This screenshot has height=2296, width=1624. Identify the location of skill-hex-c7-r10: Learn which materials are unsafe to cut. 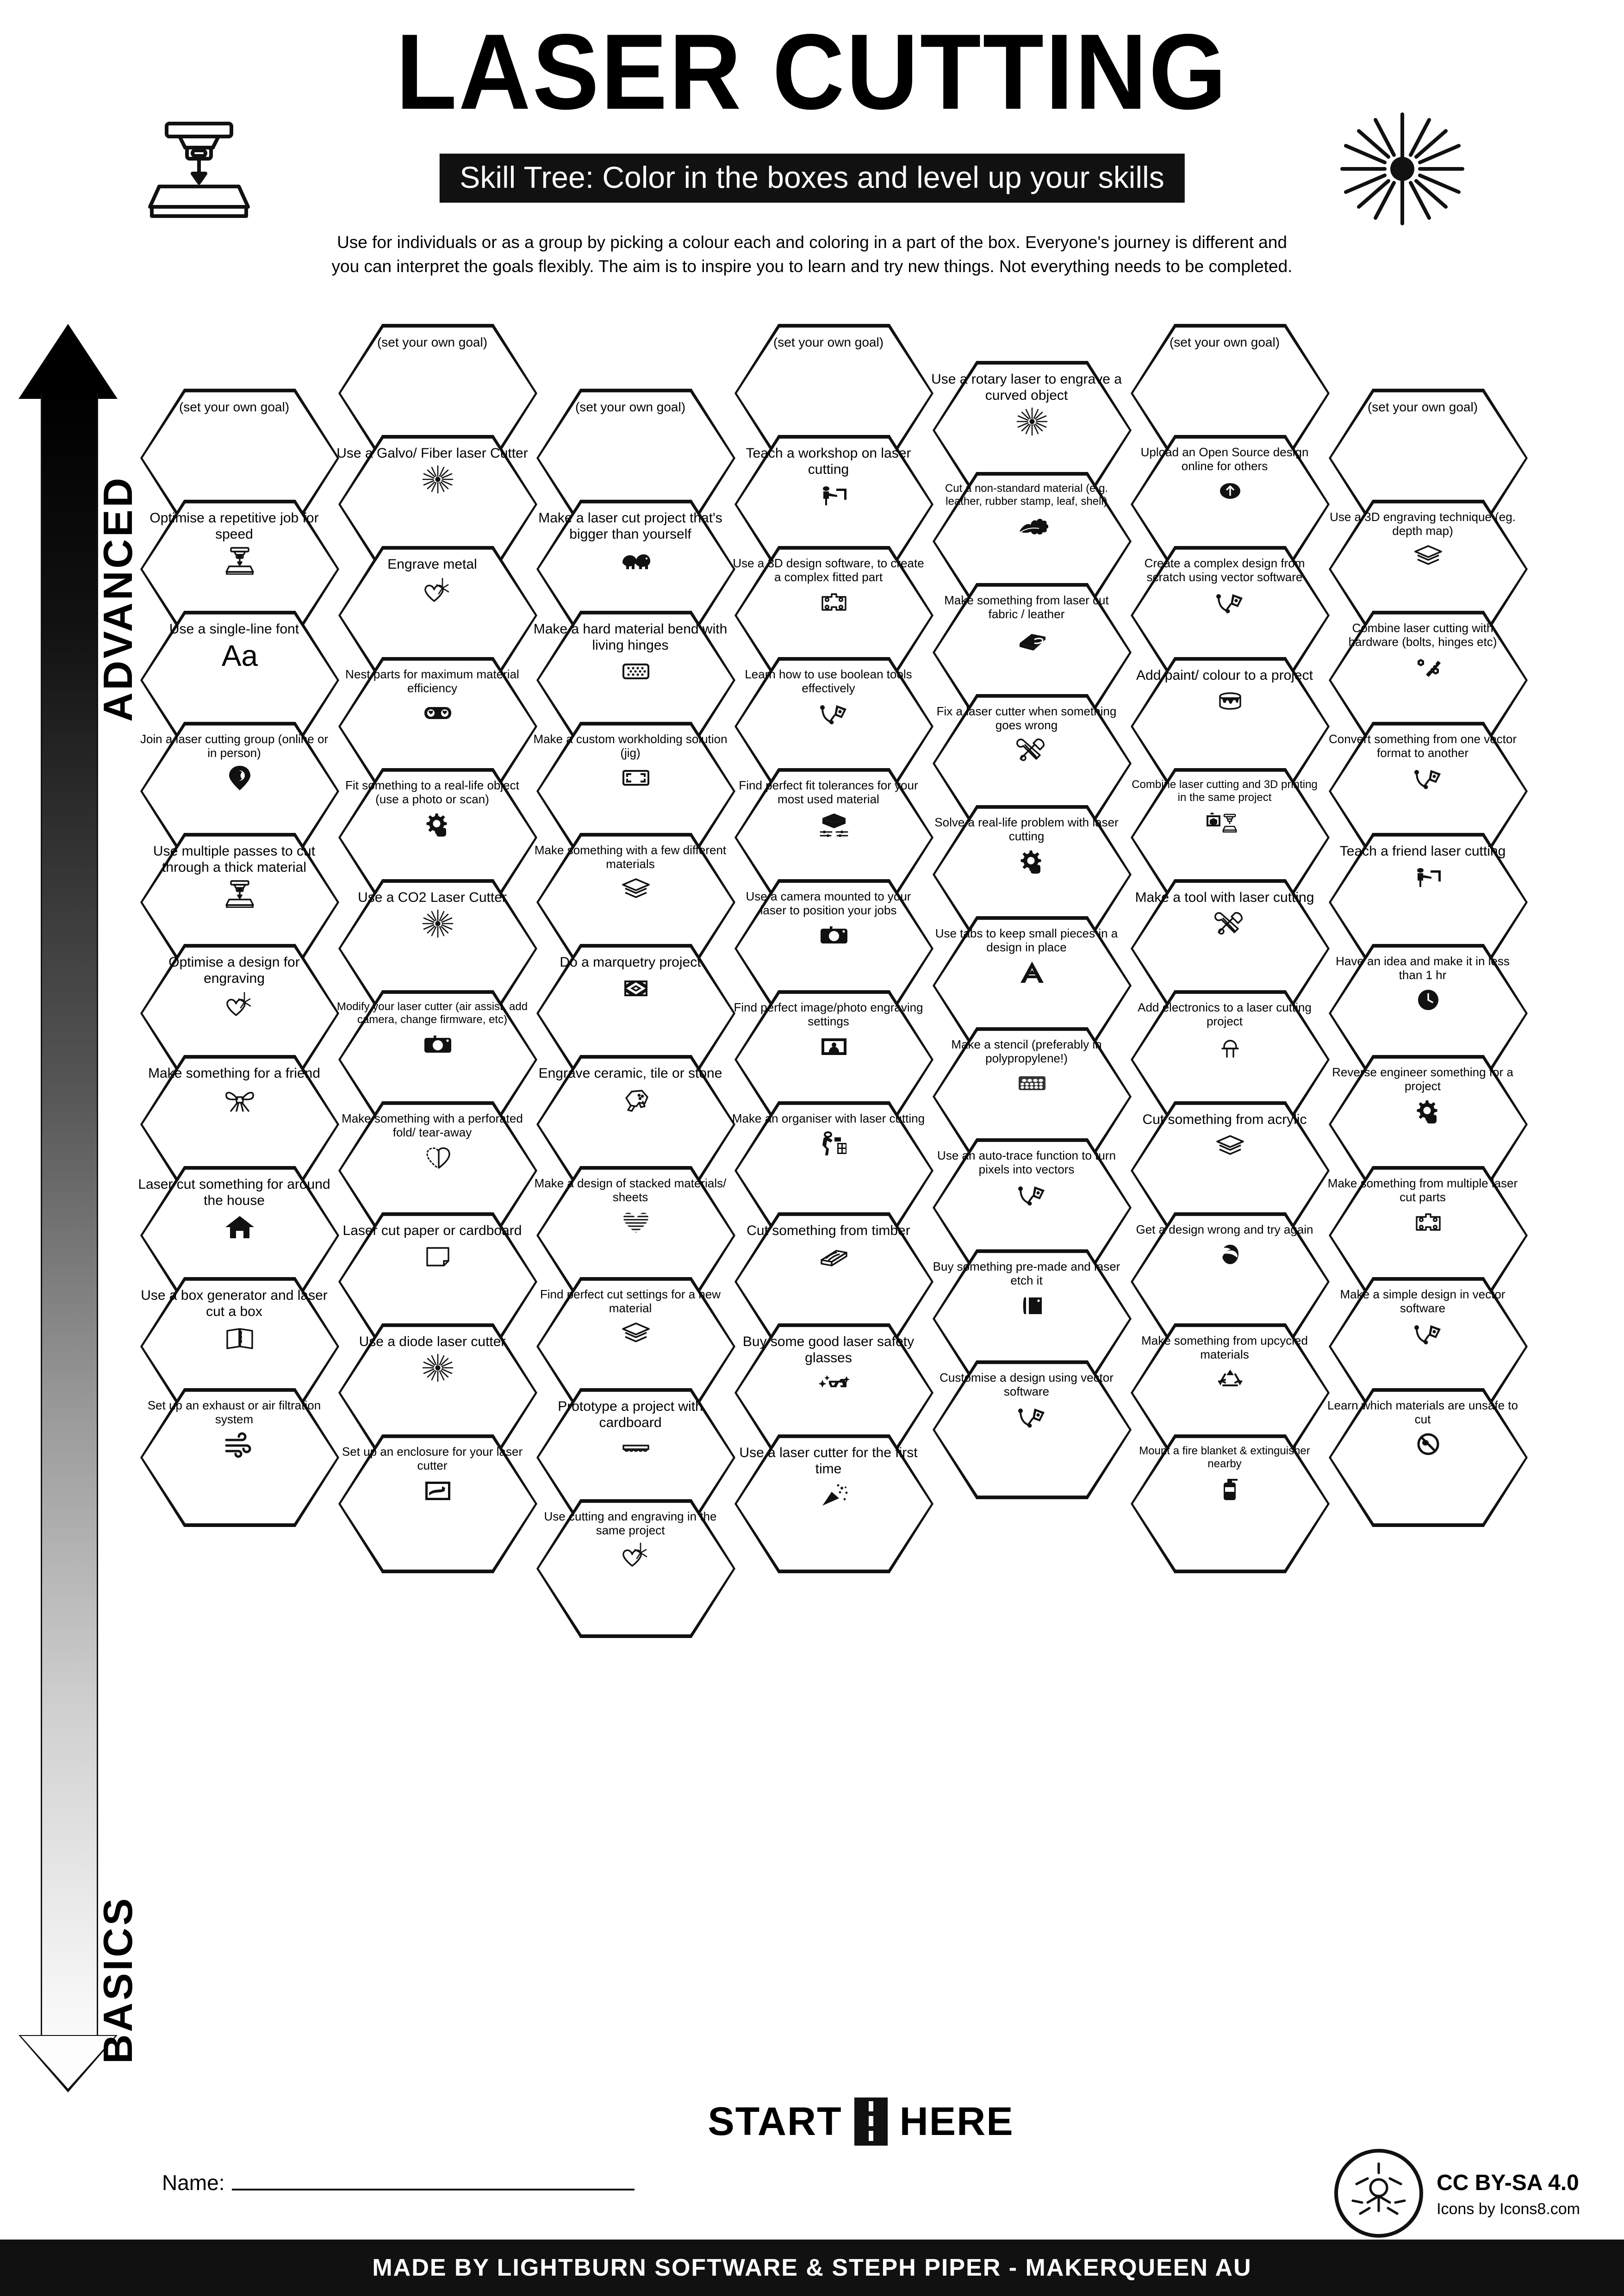
(1427, 1457).